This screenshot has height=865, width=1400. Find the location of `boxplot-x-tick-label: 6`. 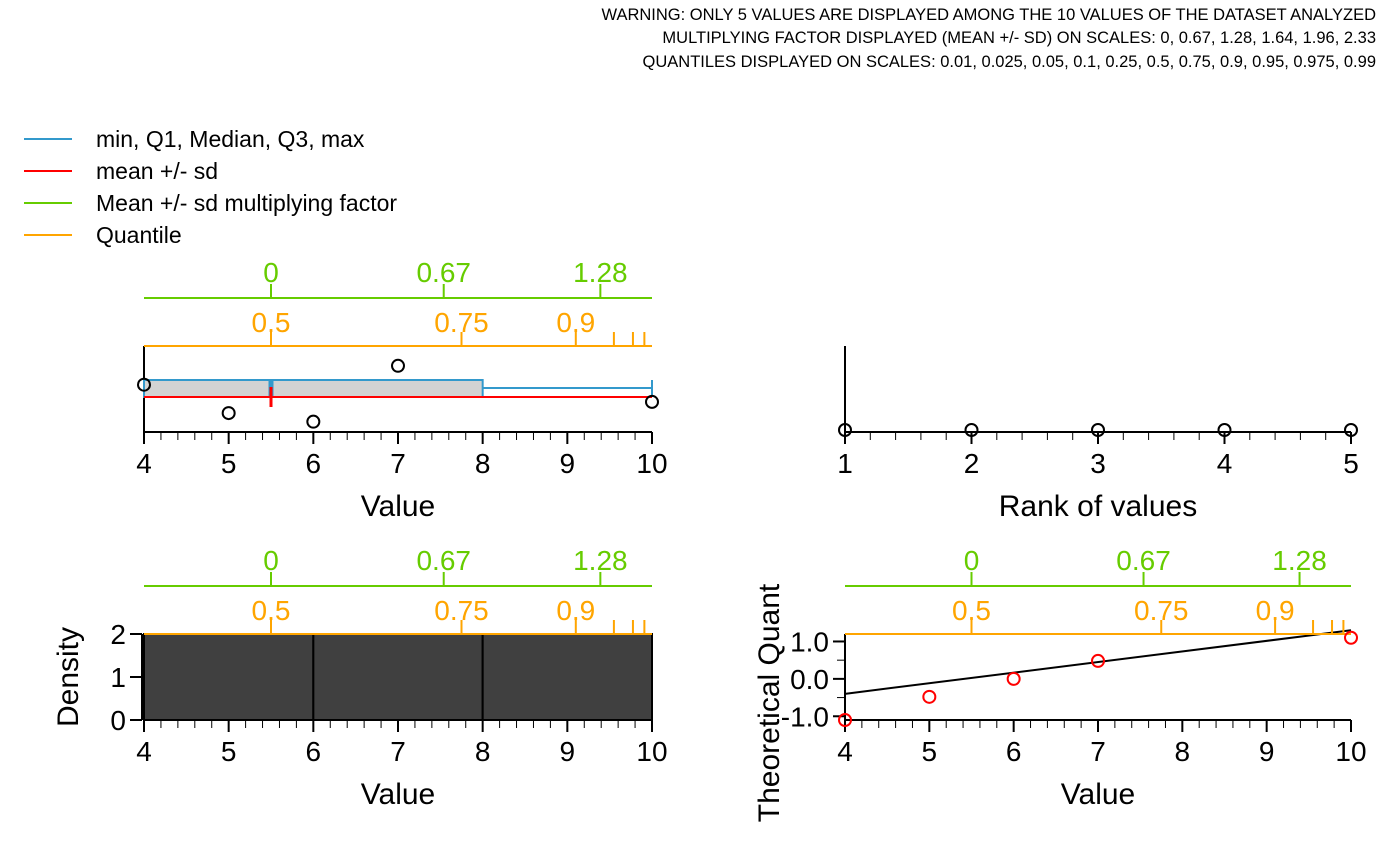

boxplot-x-tick-label: 6 is located at coordinates (314, 463).